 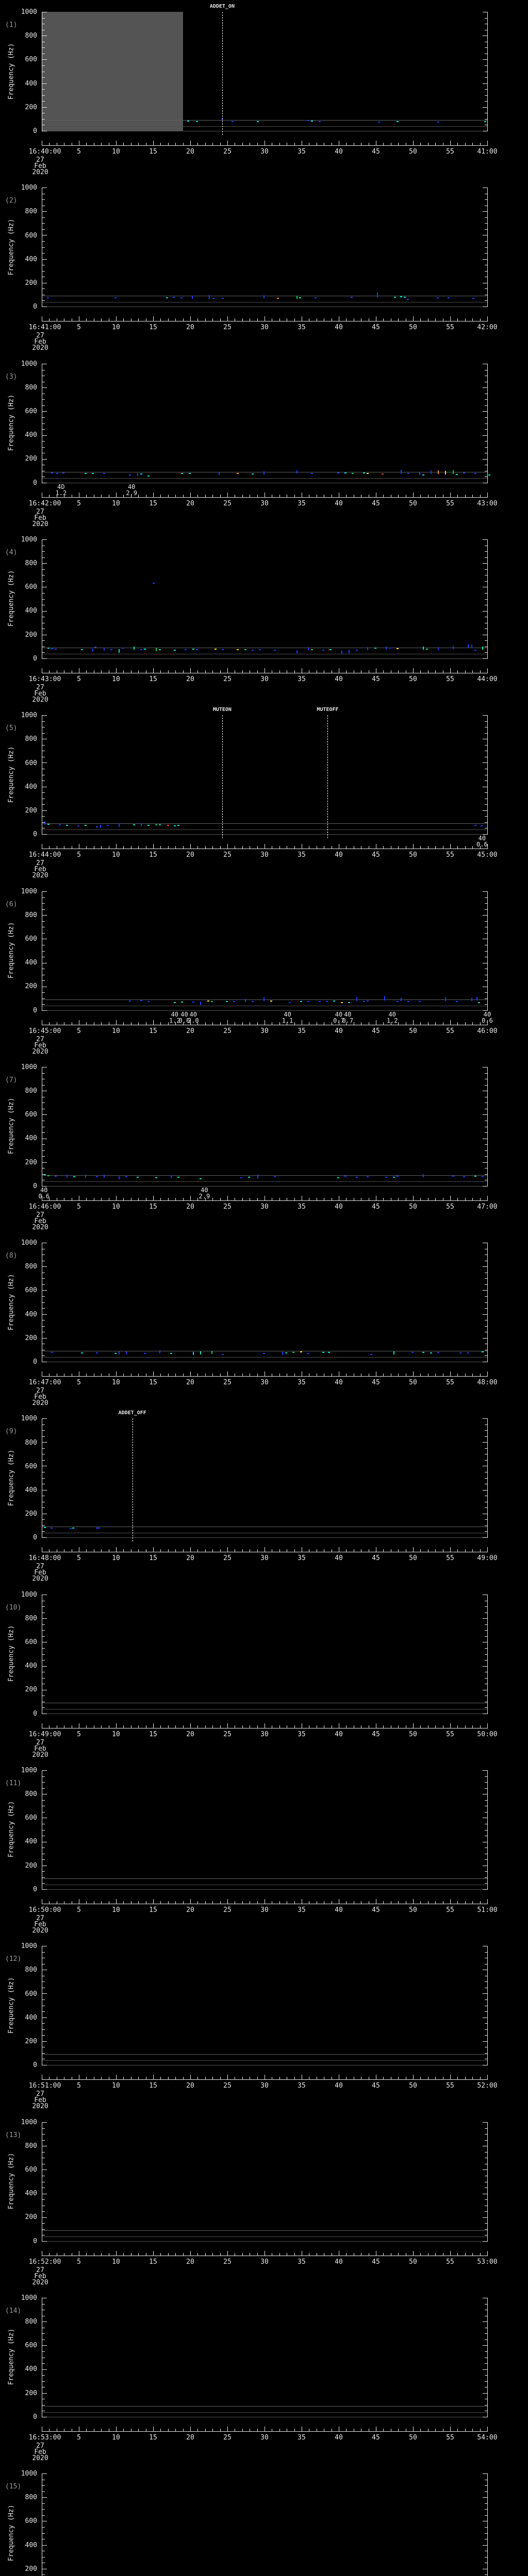 What do you see at coordinates (45, 1910) in the screenshot?
I see `x-start-time-label: 16:50:00` at bounding box center [45, 1910].